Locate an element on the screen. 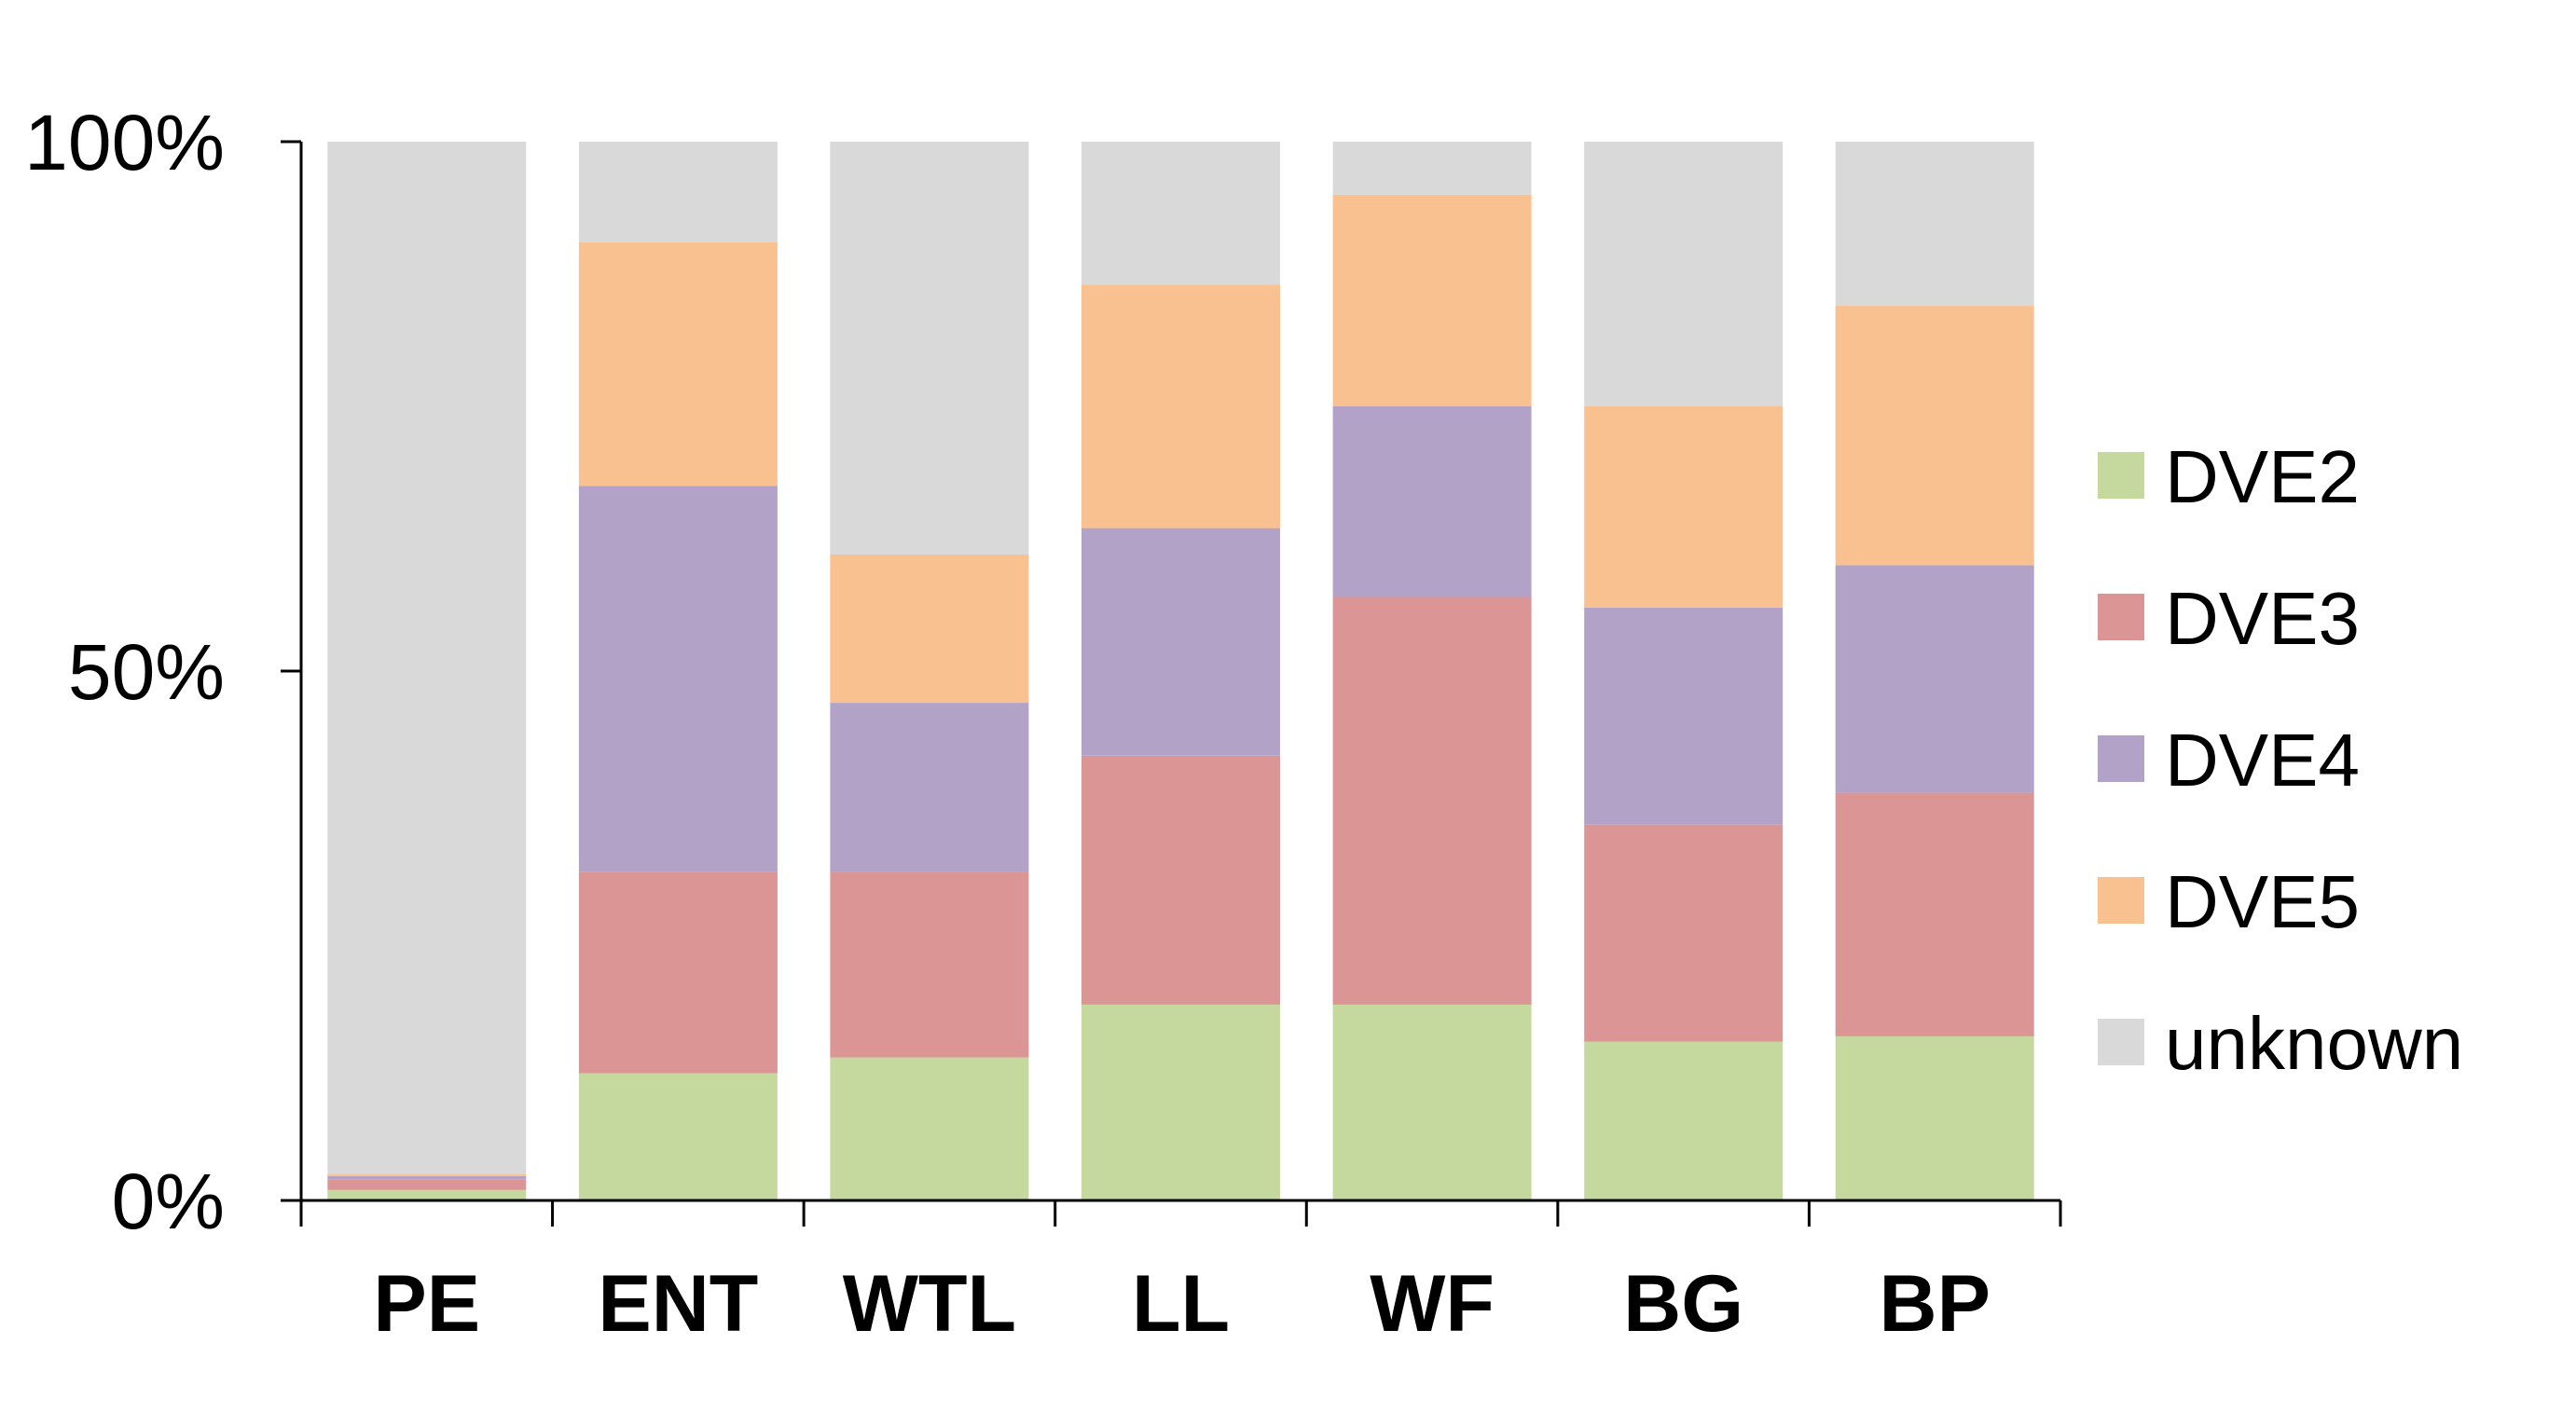  x-tick-label-ll: LL is located at coordinates (1181, 1304).